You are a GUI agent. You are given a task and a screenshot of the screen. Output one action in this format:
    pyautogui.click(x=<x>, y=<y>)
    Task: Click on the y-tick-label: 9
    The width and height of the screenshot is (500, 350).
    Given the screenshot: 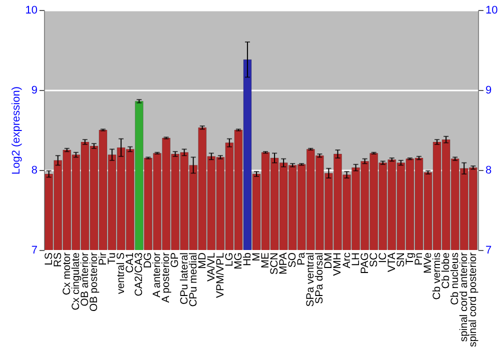 What is the action you would take?
    pyautogui.click(x=34, y=90)
    